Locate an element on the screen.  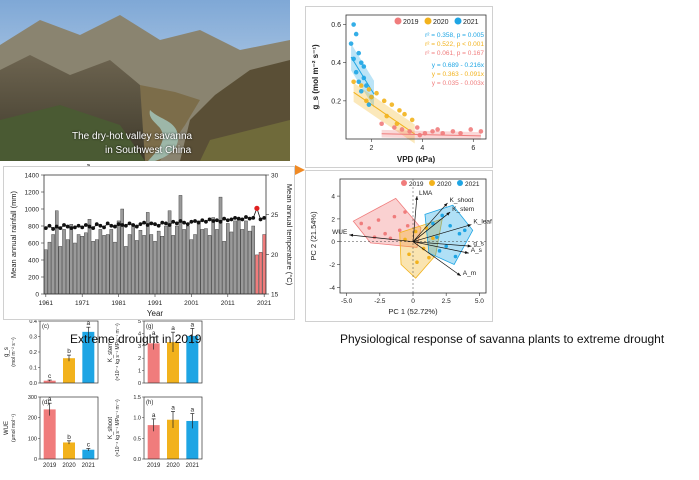
y-tick-label: 600 is located at coordinates (33, 244).